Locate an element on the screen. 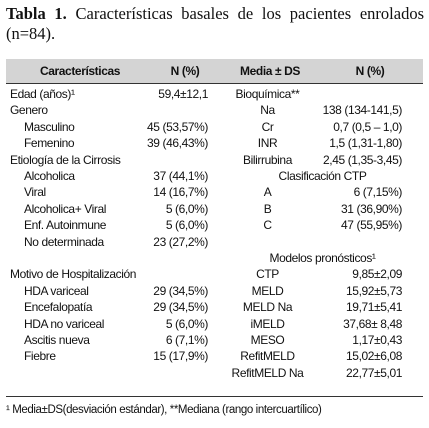 The image size is (429, 428). title-label: Tabla 1. is located at coordinates (36, 13).